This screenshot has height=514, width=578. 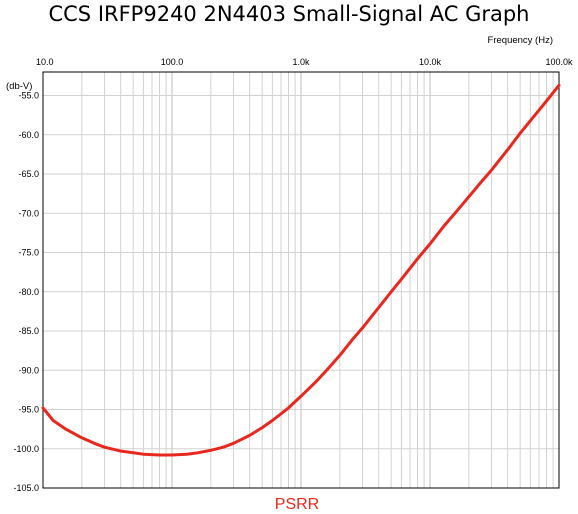 I want to click on x-tick-label: 1.0k, so click(x=301, y=62).